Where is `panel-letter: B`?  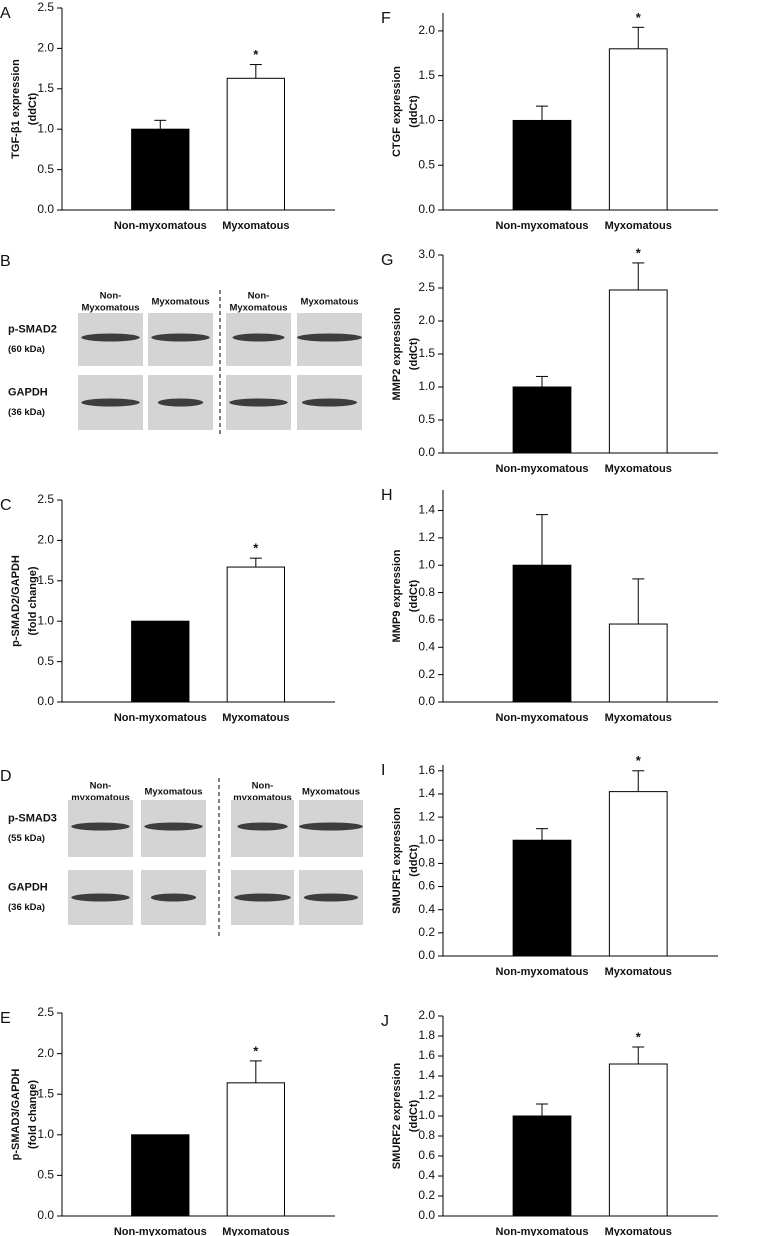 panel-letter: B is located at coordinates (5, 261).